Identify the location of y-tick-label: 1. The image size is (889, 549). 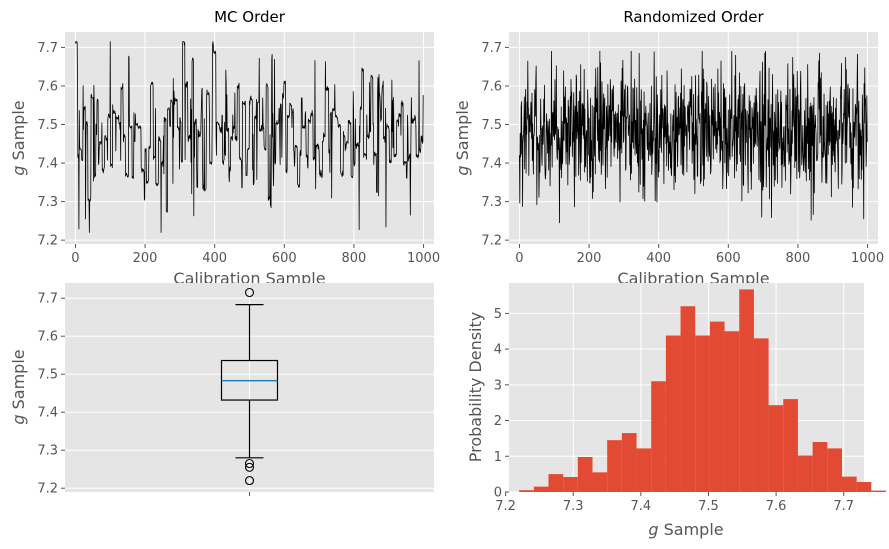
(498, 457).